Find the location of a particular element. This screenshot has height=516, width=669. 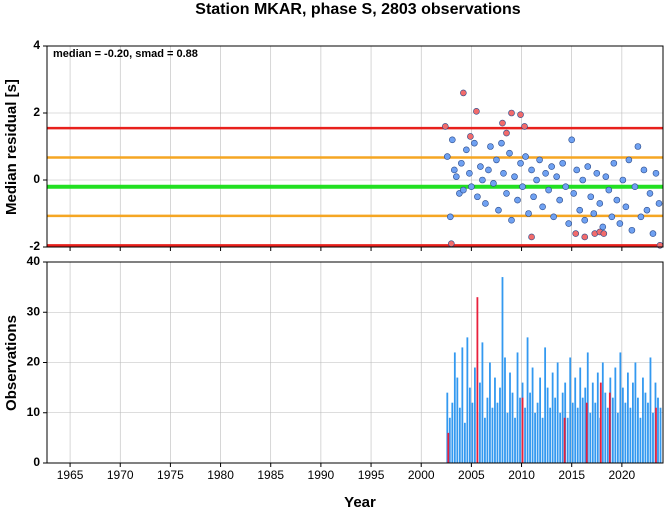

x-tick-label: 1985 is located at coordinates (270, 475).